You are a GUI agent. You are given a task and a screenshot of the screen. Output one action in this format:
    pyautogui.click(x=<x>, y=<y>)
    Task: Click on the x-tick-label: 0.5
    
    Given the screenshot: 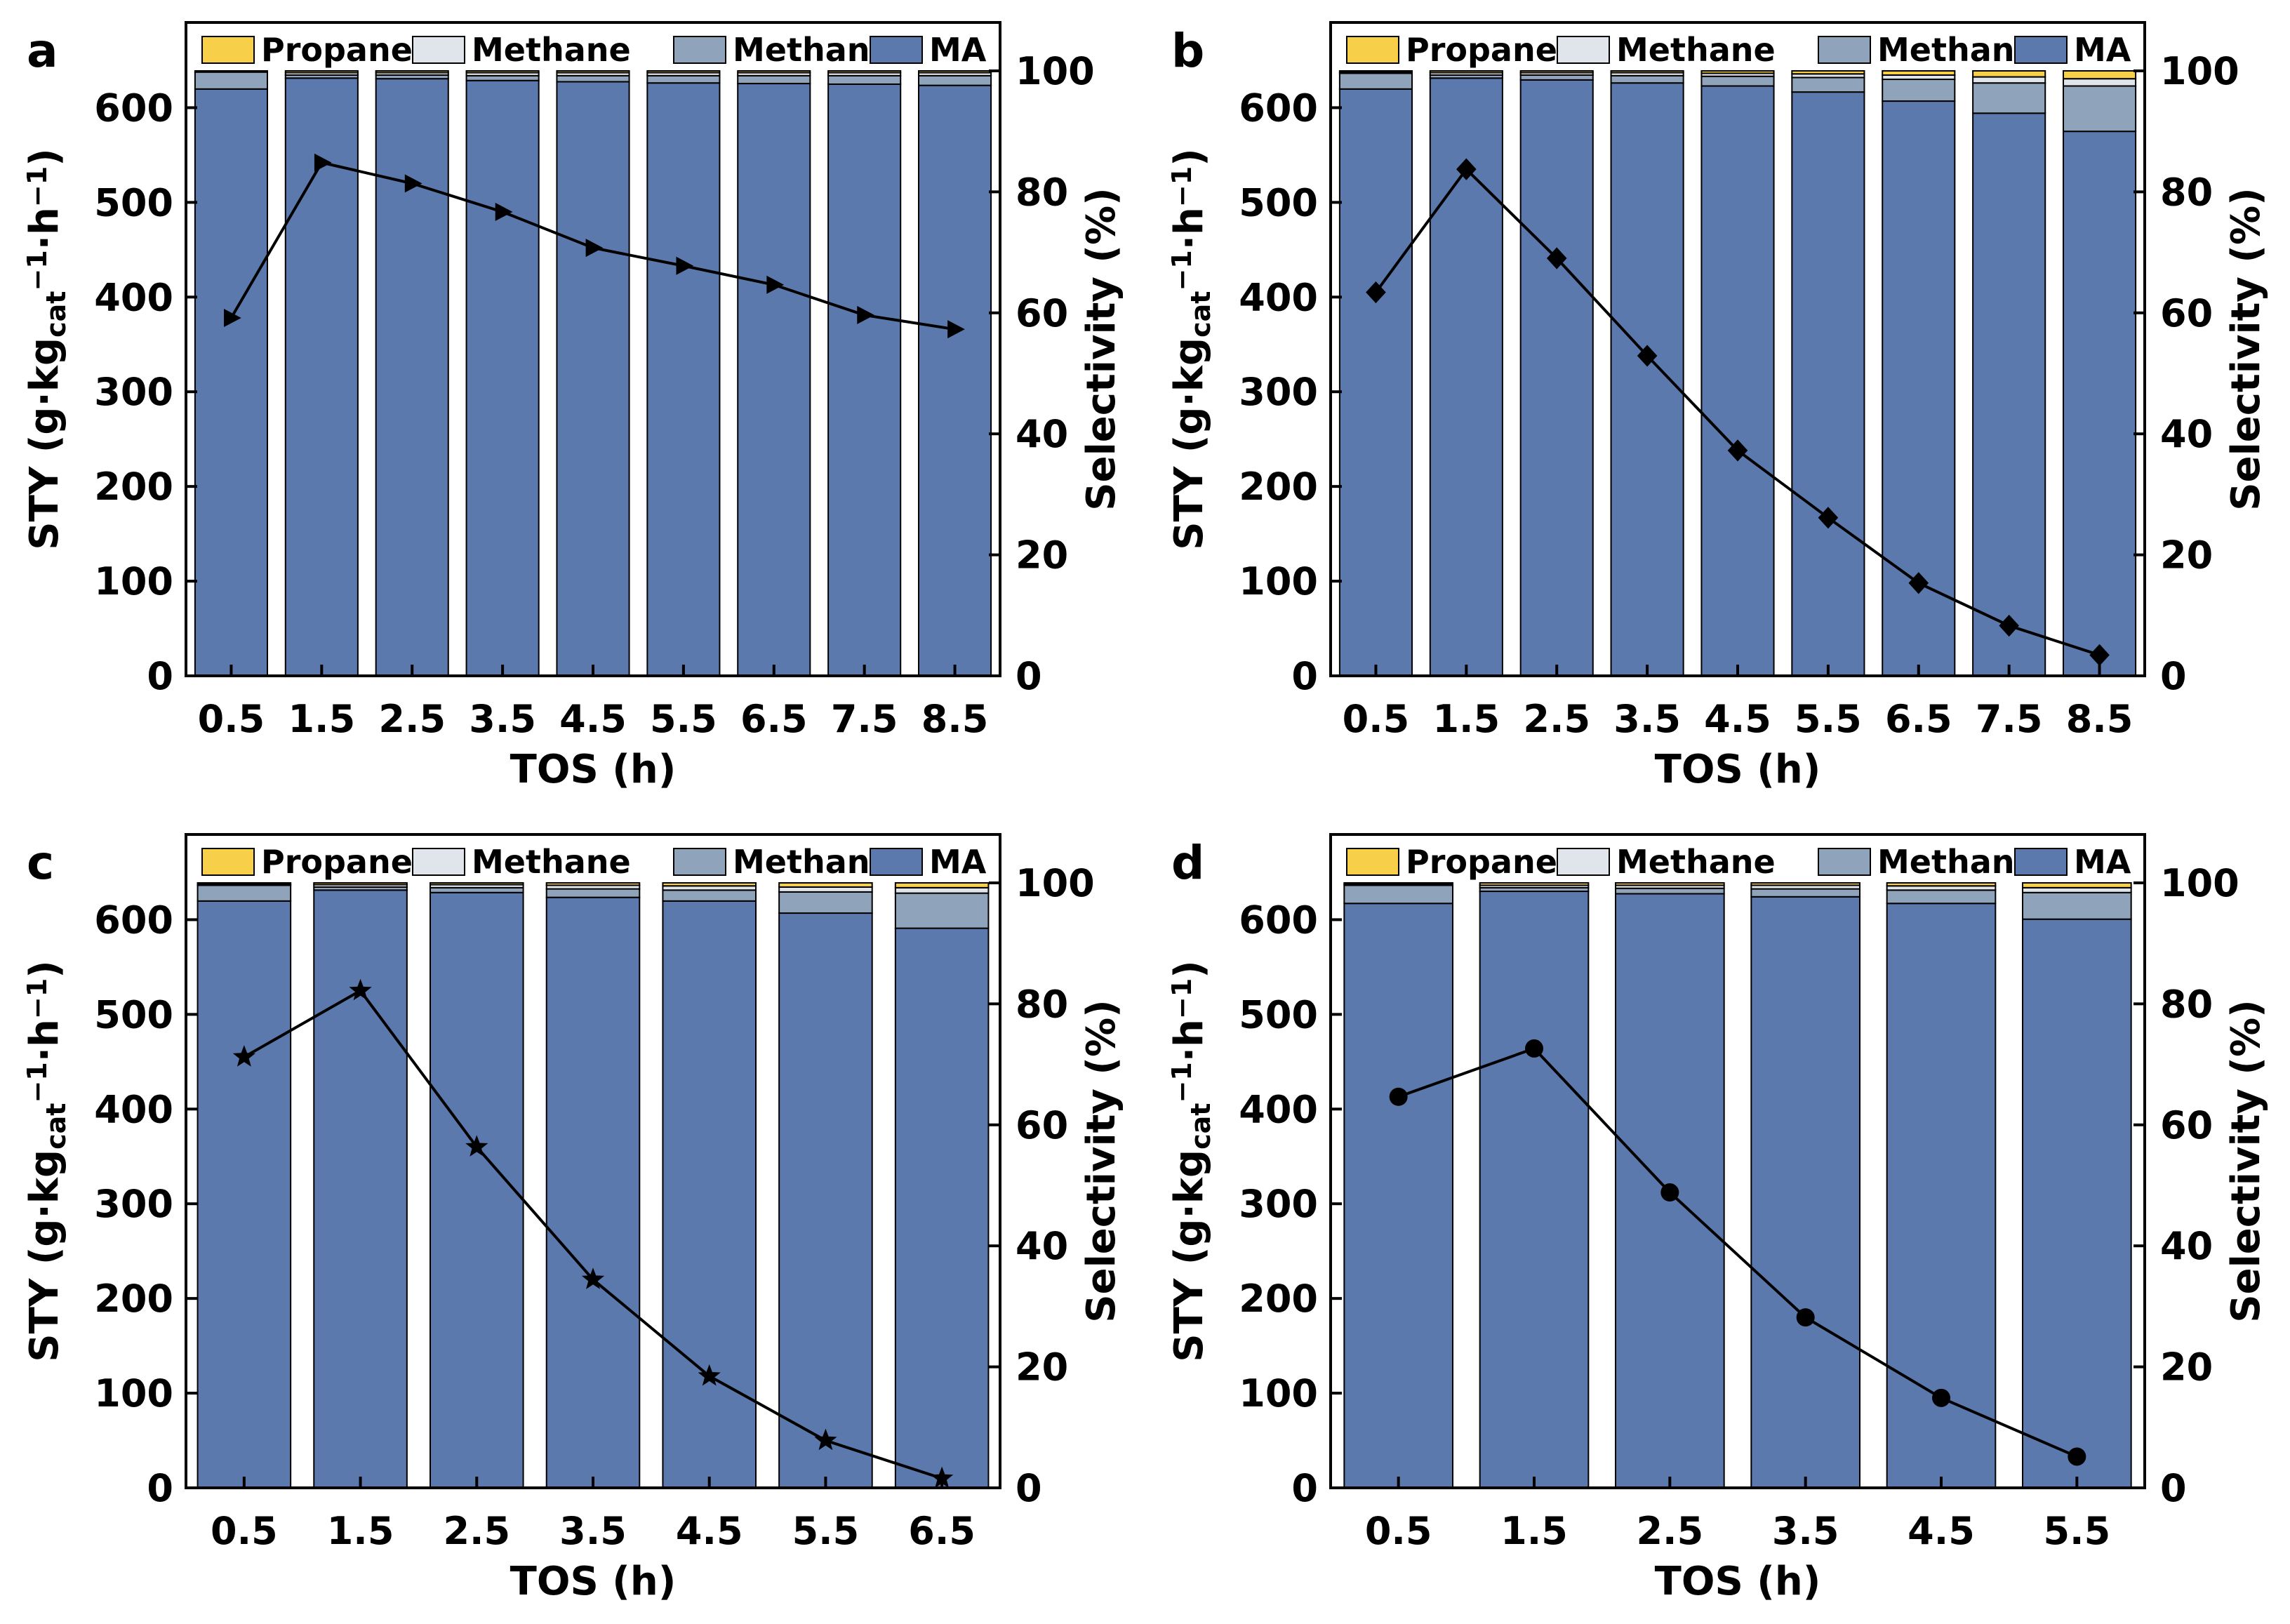 What is the action you would take?
    pyautogui.click(x=245, y=1531)
    